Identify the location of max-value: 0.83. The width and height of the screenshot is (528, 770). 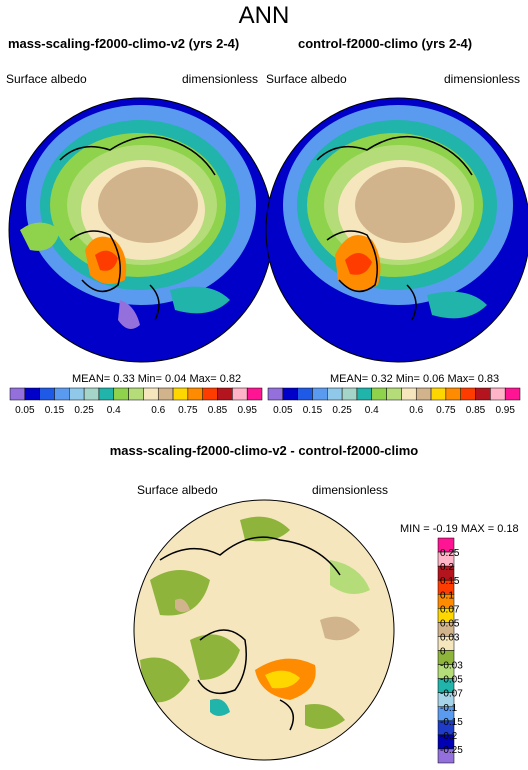
(488, 379).